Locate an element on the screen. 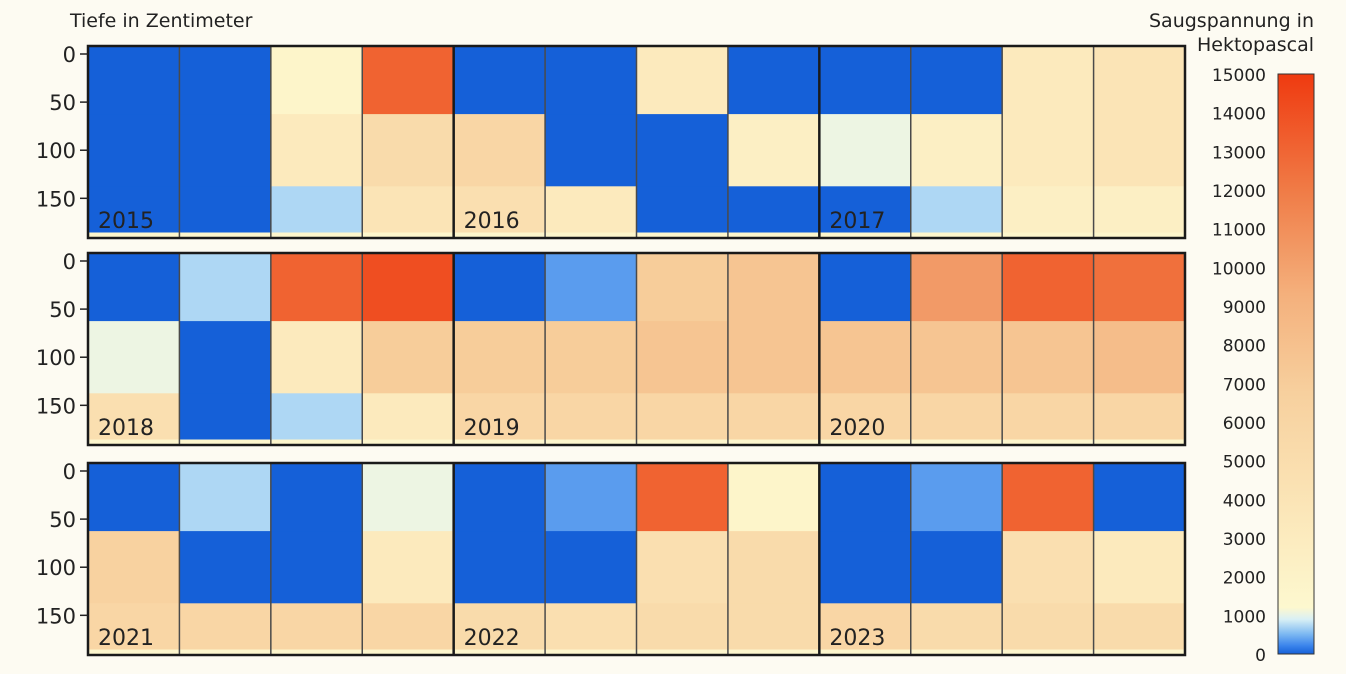 The height and width of the screenshot is (674, 1346). colorbar-tick-label: 0 is located at coordinates (1260, 656).